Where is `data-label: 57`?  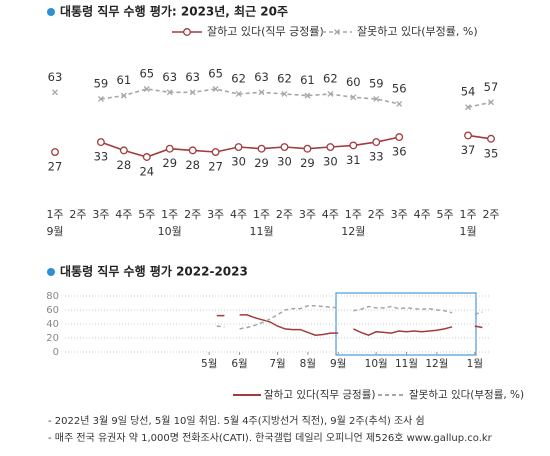
data-label: 57 is located at coordinates (491, 87).